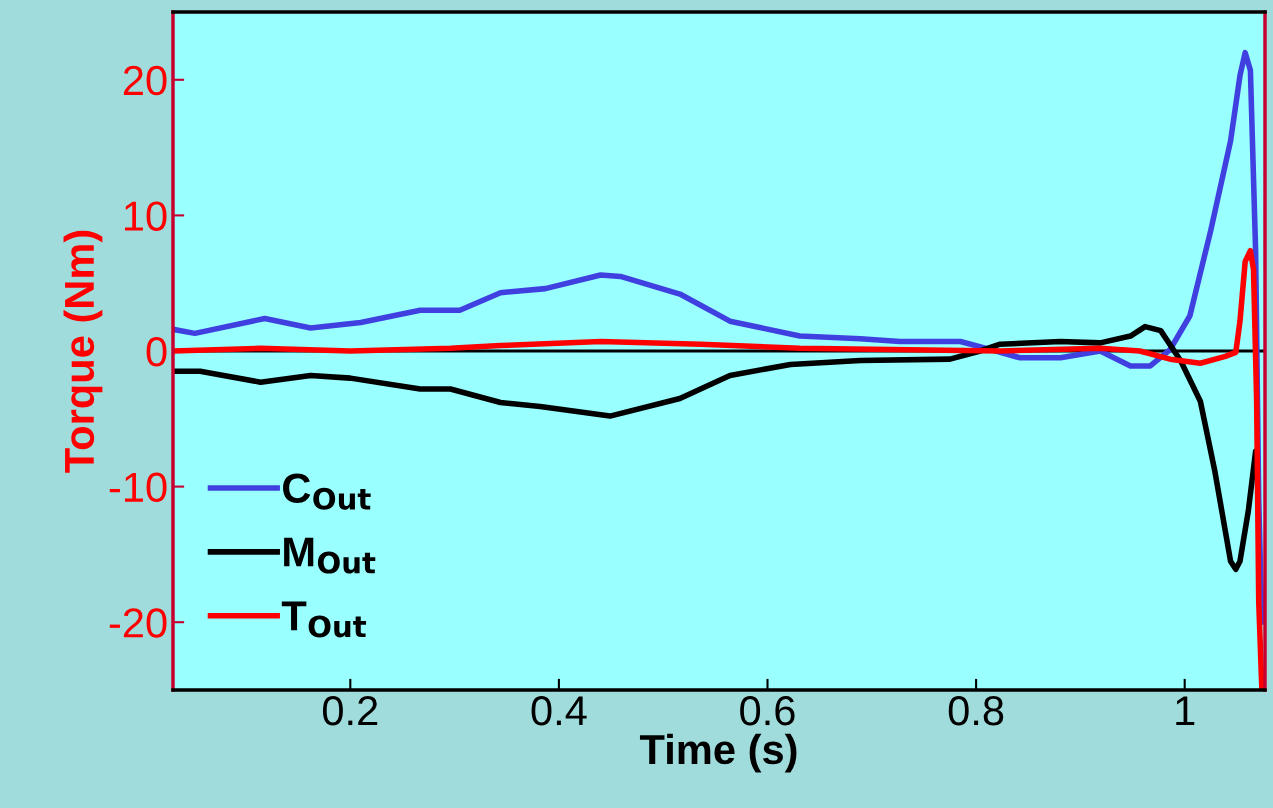  Describe the element at coordinates (767, 710) in the screenshot. I see `x-tick-label: 0.6` at that location.